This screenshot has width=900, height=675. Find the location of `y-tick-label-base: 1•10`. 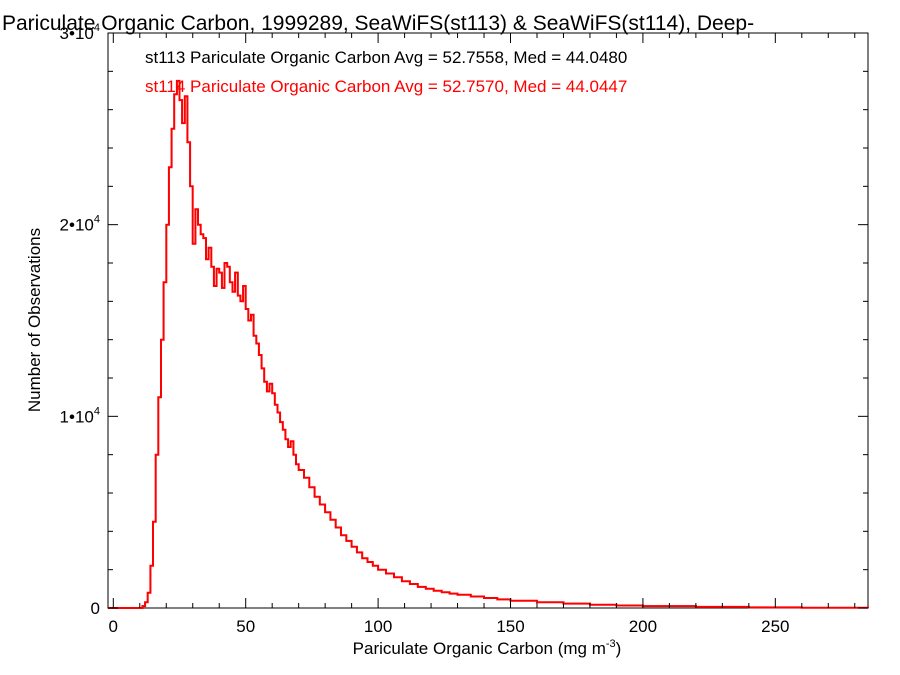

y-tick-label-base: 1•10 is located at coordinates (77, 416).